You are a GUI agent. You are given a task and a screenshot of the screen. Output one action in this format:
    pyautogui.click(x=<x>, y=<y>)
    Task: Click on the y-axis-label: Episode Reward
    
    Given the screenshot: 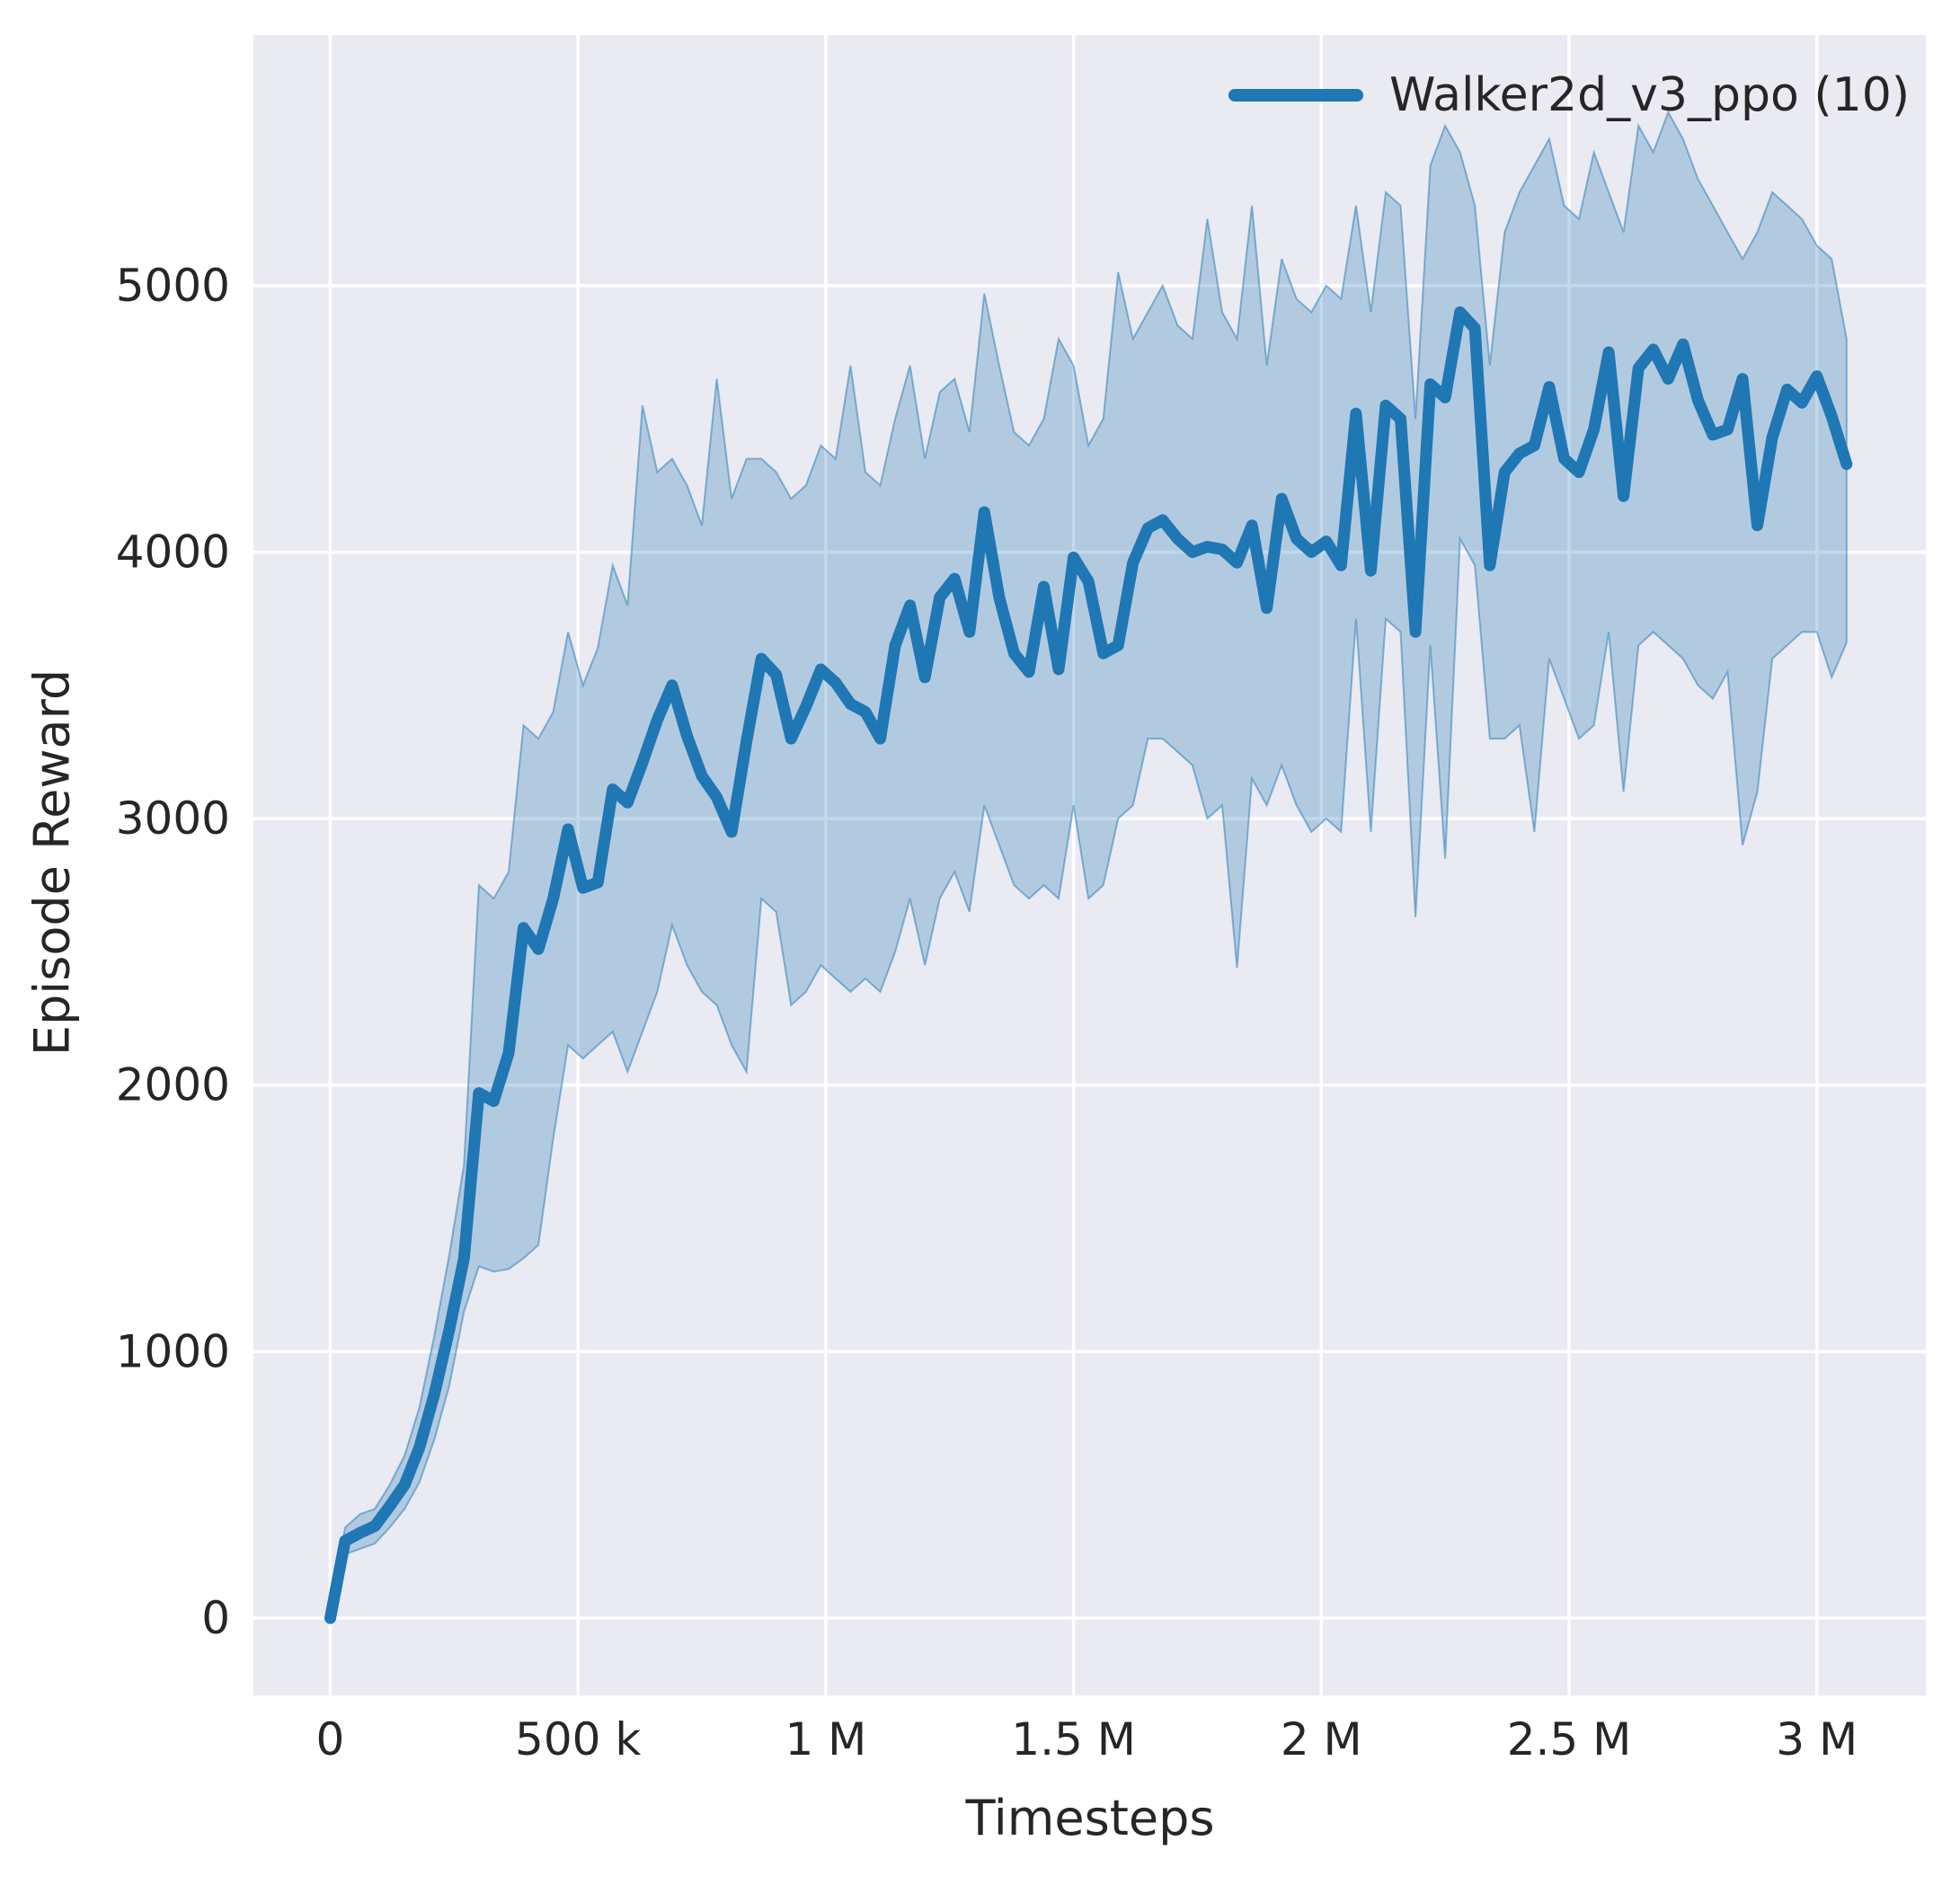 What is the action you would take?
    pyautogui.click(x=52, y=862)
    